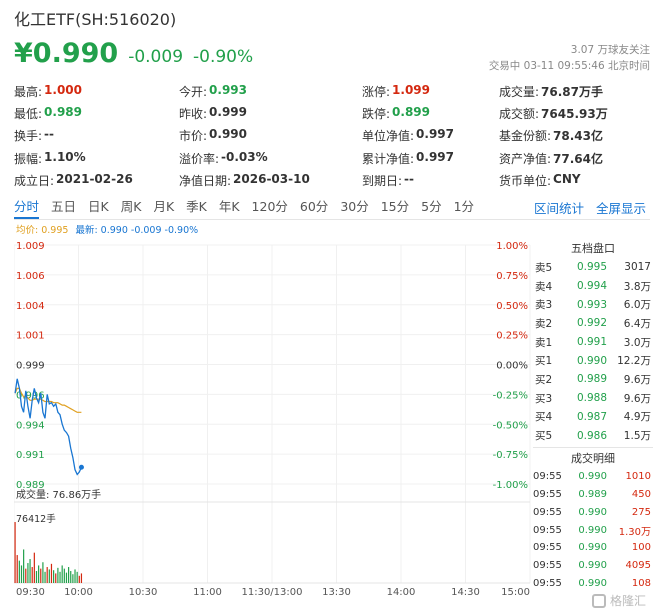 The width and height of the screenshot is (656, 613). Describe the element at coordinates (574, 113) in the screenshot. I see `stat-value: 7645.93万` at that location.